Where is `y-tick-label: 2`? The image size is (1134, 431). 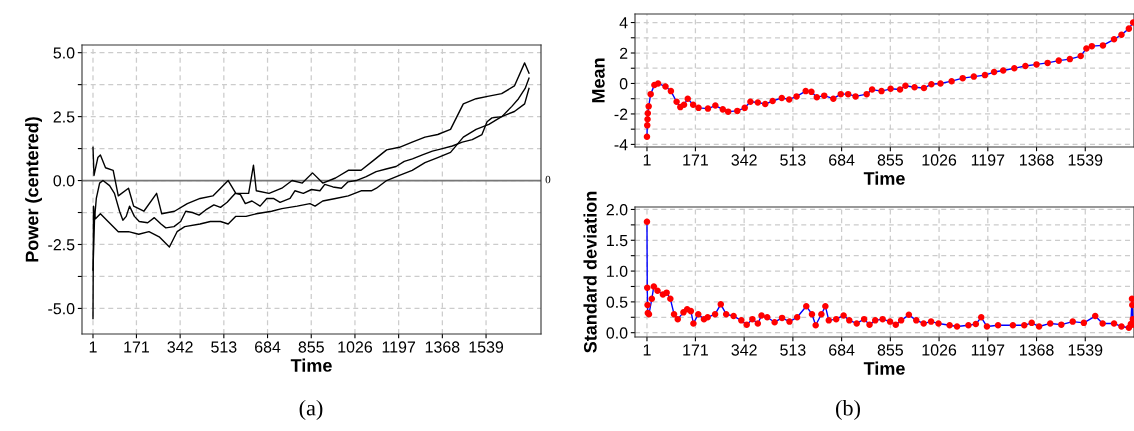 y-tick-label: 2 is located at coordinates (623, 53).